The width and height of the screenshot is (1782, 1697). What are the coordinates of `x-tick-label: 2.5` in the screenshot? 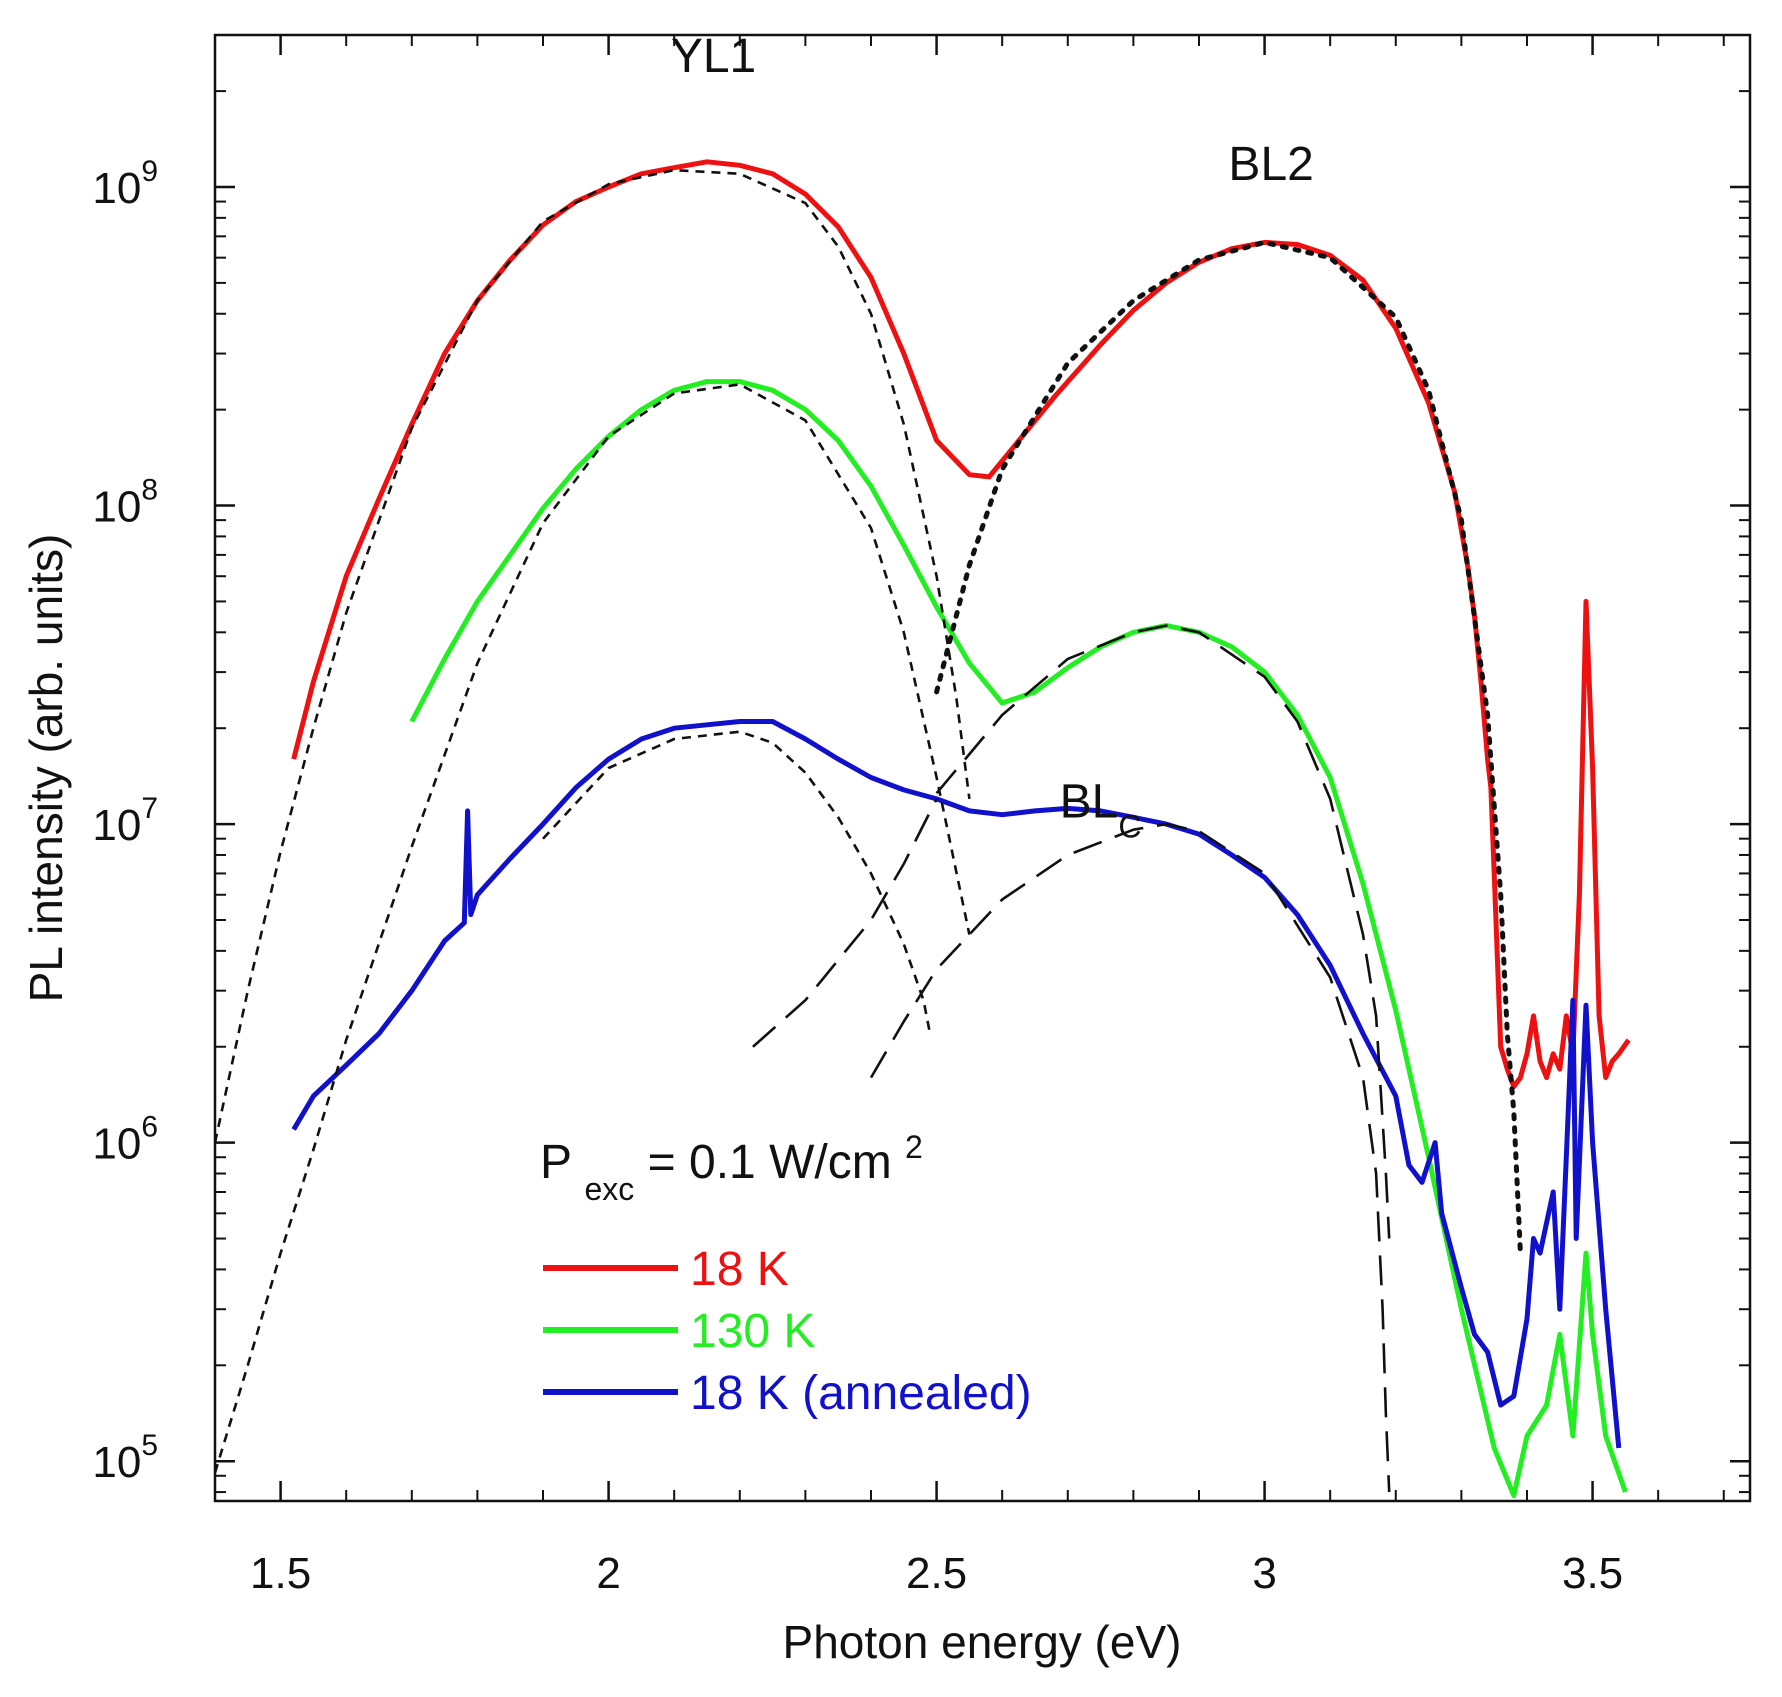 It's located at (936, 1573).